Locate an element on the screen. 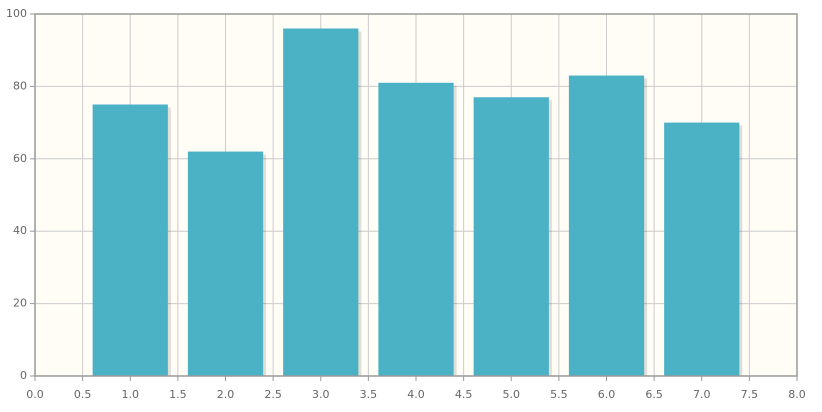  x-tick-label: 3.0 is located at coordinates (321, 394).